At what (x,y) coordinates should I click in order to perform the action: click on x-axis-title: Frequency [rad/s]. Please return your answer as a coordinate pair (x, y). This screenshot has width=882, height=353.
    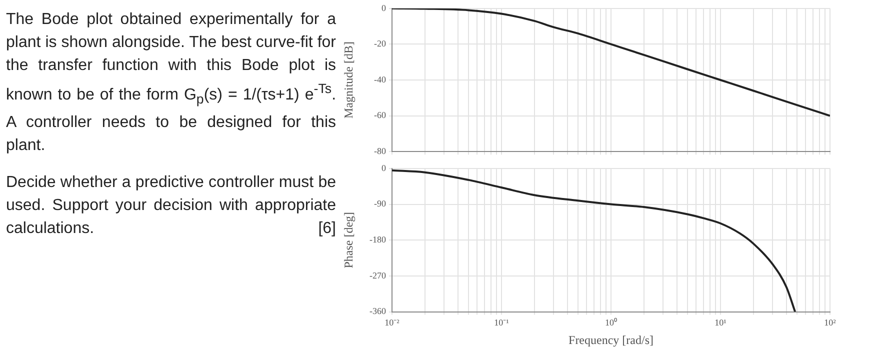
    Looking at the image, I should click on (611, 339).